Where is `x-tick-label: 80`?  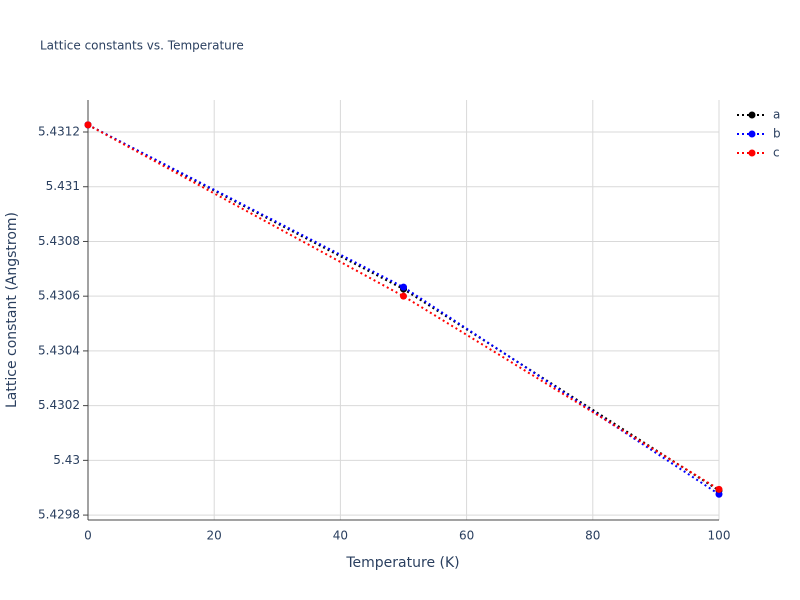
x-tick-label: 80 is located at coordinates (592, 536).